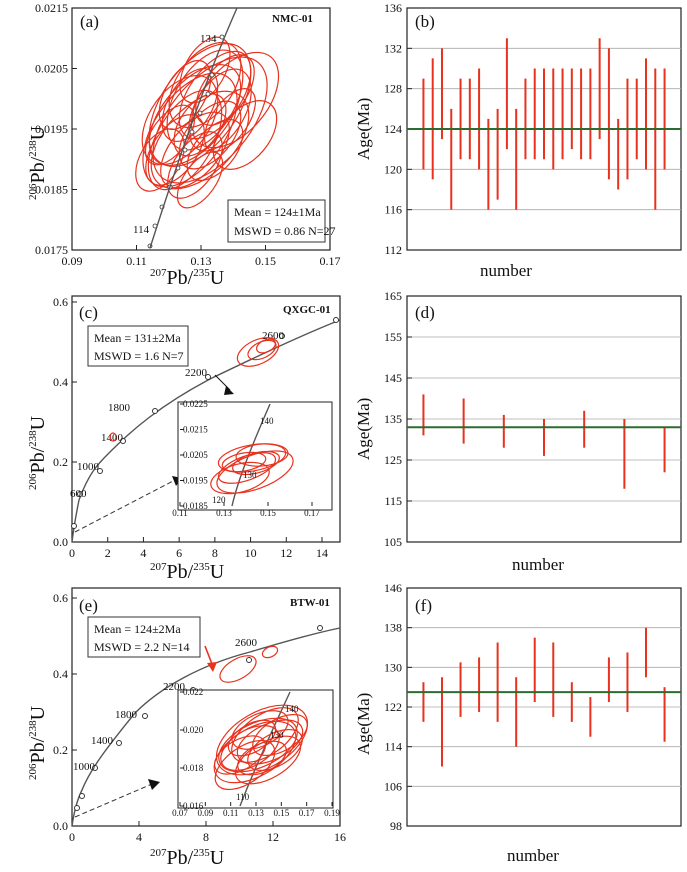 This screenshot has height=872, width=687. Describe the element at coordinates (60, 462) in the screenshot. I see `y-tick-label: 0.2` at that location.